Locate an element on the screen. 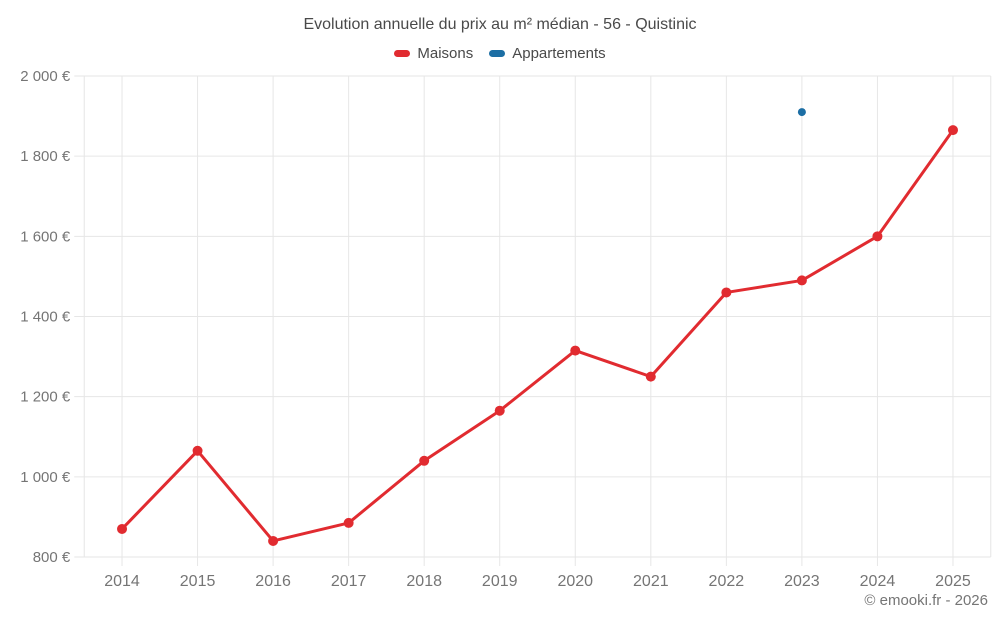 Image resolution: width=1000 pixels, height=625 pixels. svg-text: 2025 is located at coordinates (953, 581).